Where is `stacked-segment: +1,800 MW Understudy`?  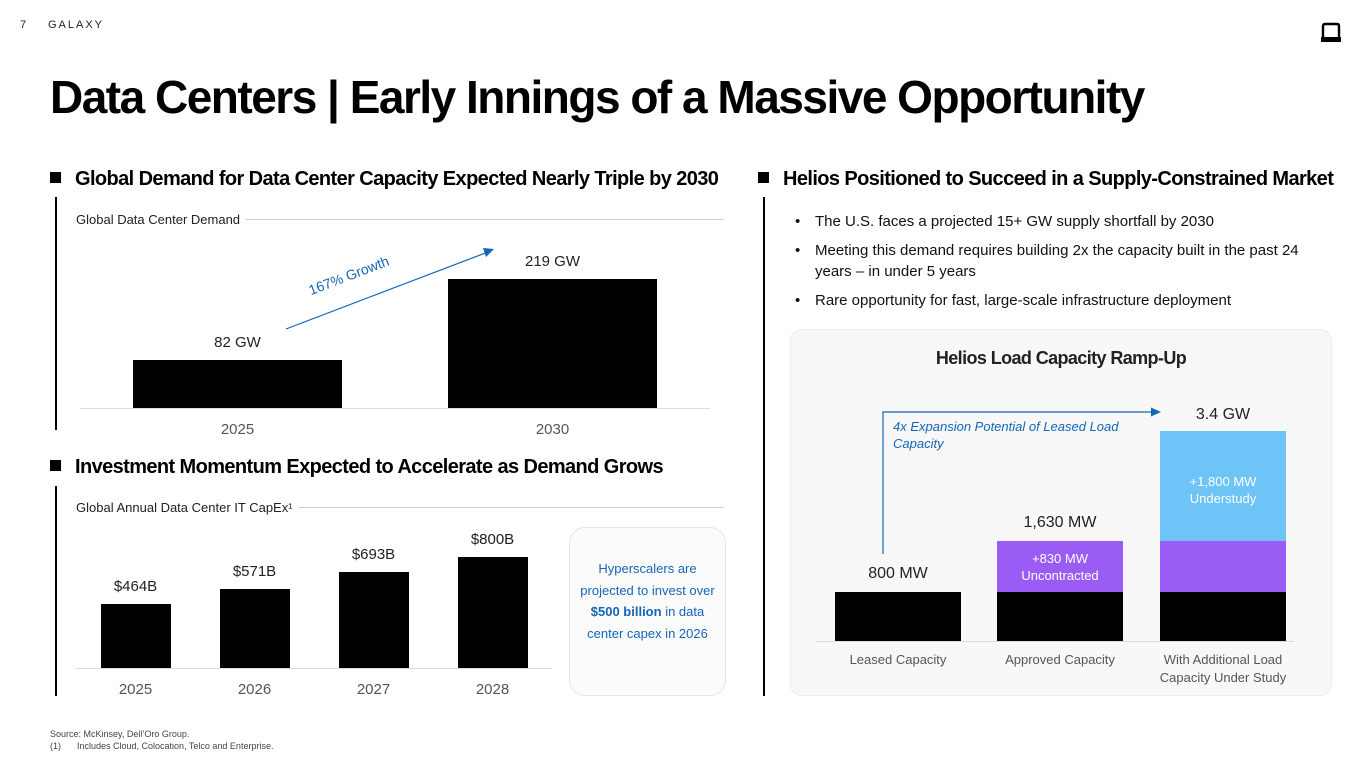 stacked-segment: +1,800 MW Understudy is located at coordinates (1223, 486).